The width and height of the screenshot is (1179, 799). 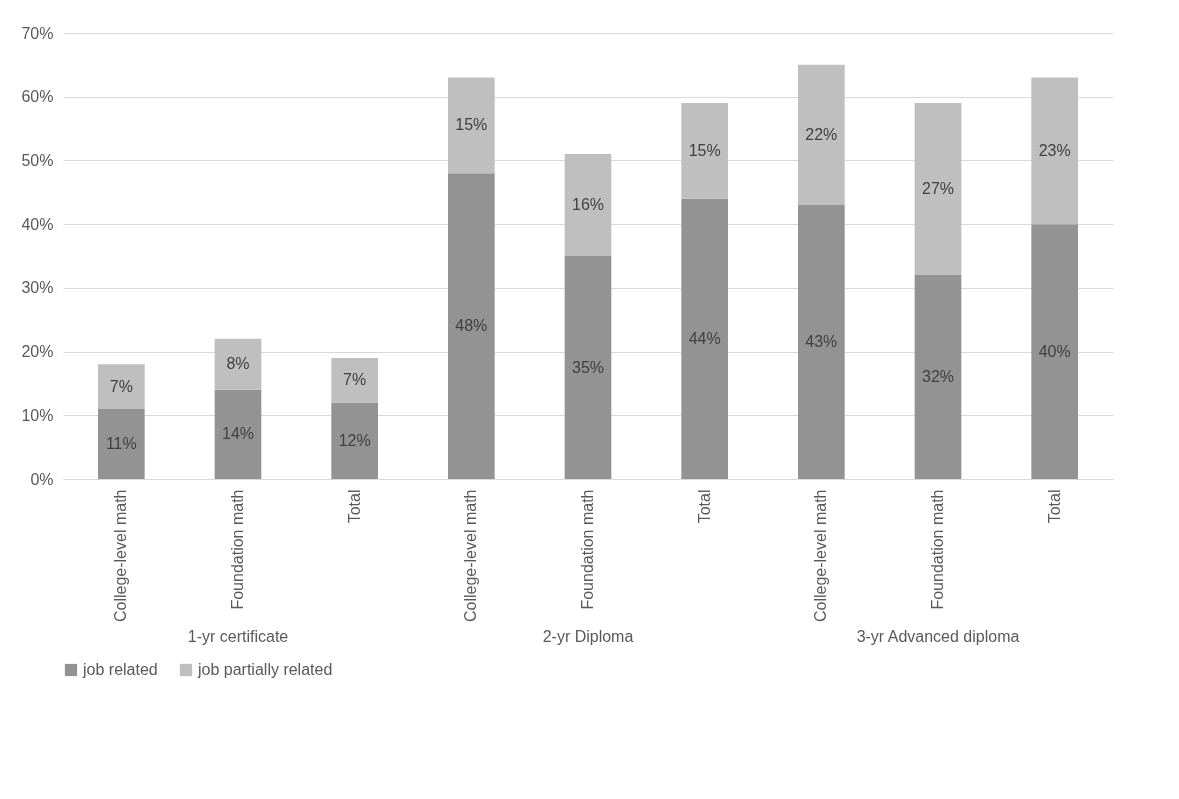 What do you see at coordinates (37, 33) in the screenshot?
I see `y-tick-label: 70%` at bounding box center [37, 33].